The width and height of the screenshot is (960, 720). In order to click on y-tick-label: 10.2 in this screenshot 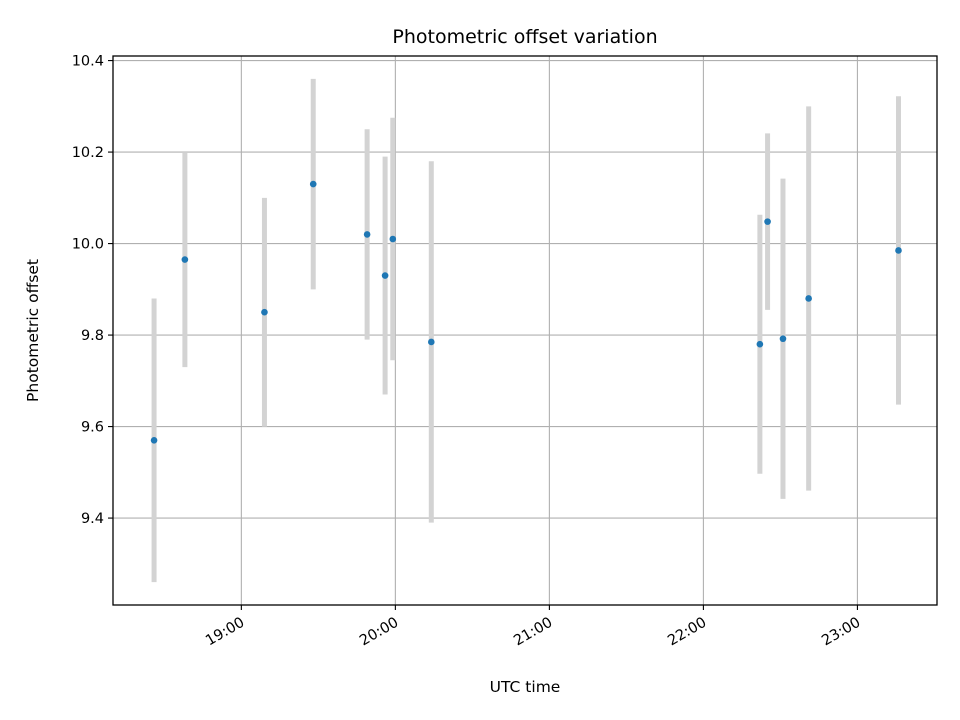, I will do `click(88, 153)`.